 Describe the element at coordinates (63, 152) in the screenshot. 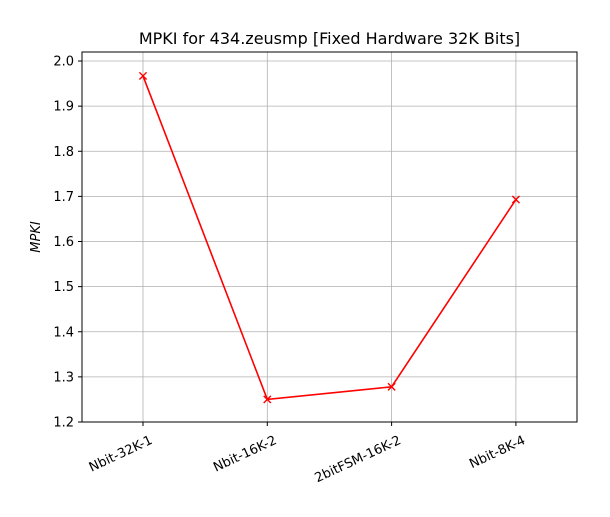

I see `y-tick-label: 1.8` at that location.